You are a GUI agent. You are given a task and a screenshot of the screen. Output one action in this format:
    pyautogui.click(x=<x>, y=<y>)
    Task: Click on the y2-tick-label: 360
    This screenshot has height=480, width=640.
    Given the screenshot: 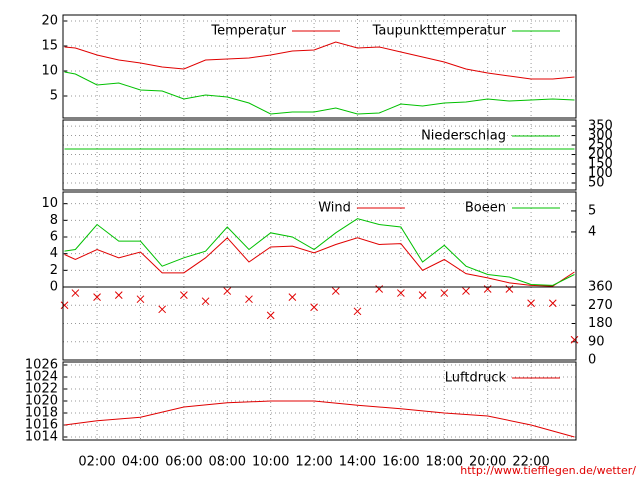 What is the action you would take?
    pyautogui.click(x=600, y=287)
    